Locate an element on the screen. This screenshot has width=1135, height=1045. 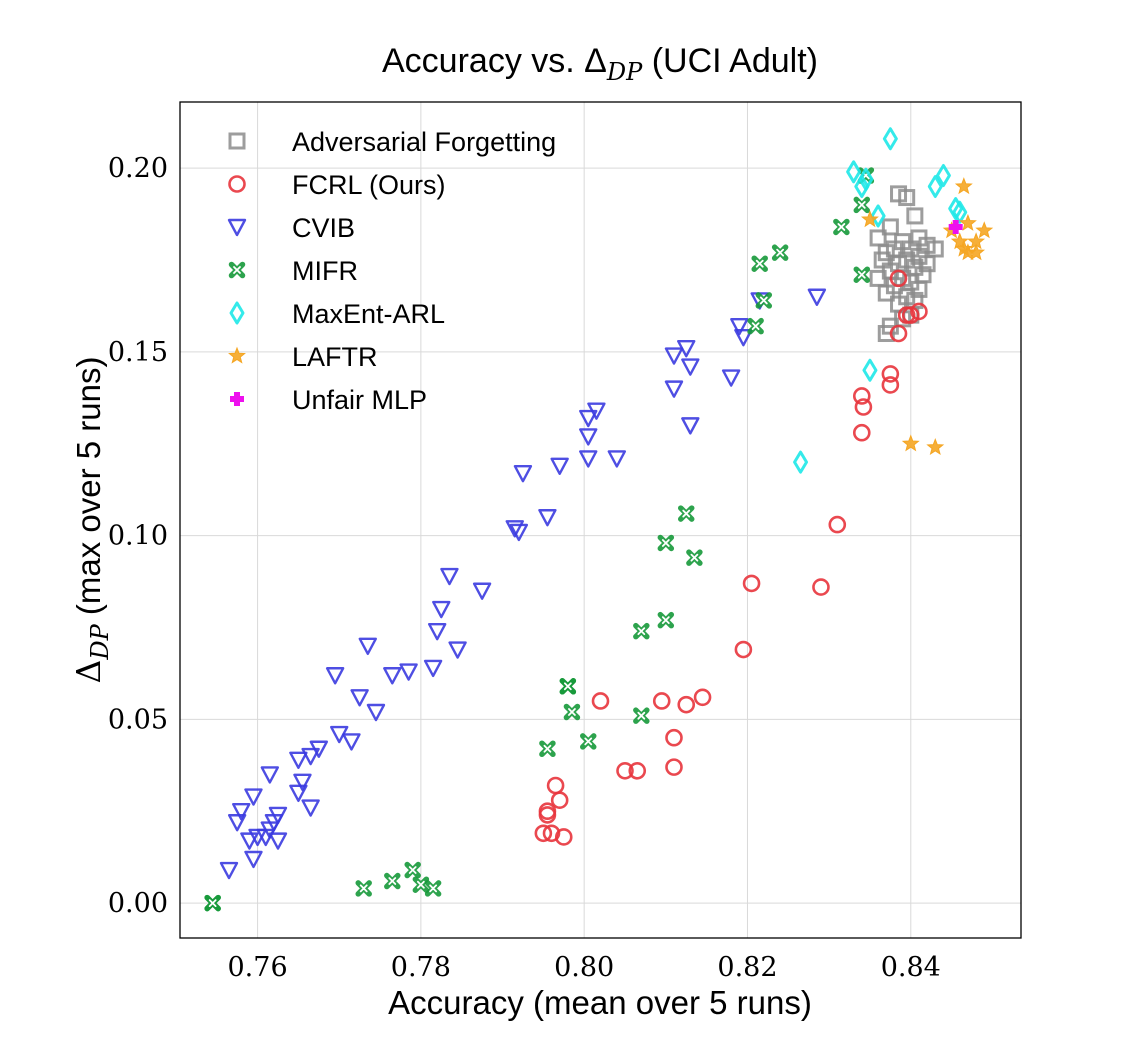
legend-item: LAFTR is located at coordinates (303, 357).